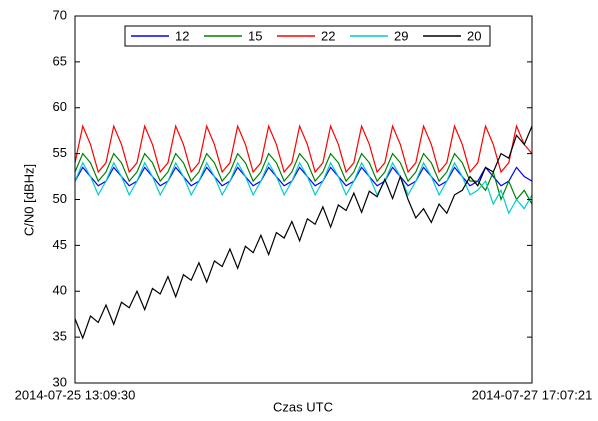  What do you see at coordinates (60, 381) in the screenshot?
I see `y-tick-label: 30` at bounding box center [60, 381].